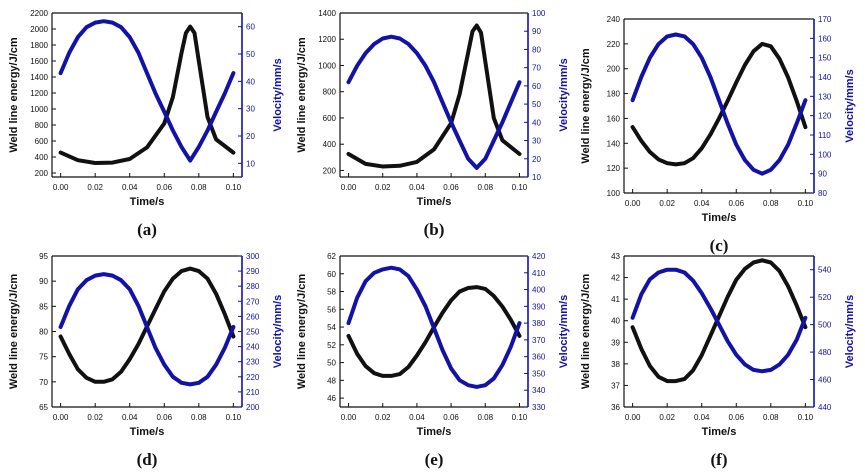 This screenshot has width=865, height=473. What do you see at coordinates (253, 407) in the screenshot?
I see `y2-tick-label: 200` at bounding box center [253, 407].